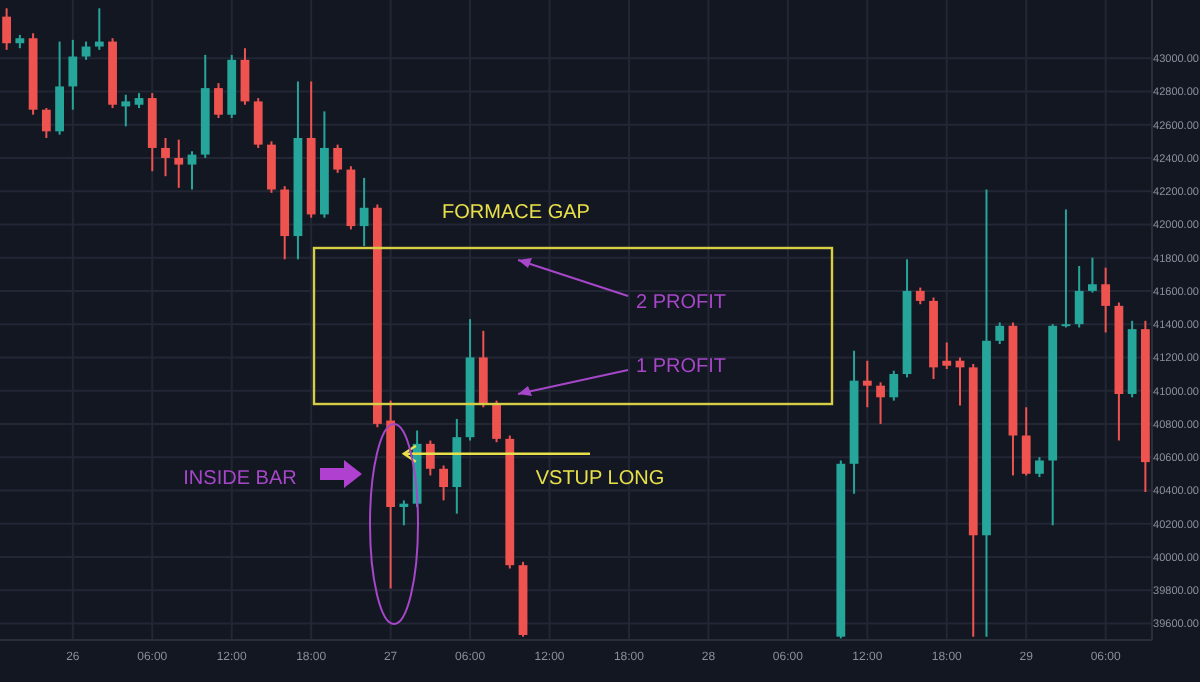 The width and height of the screenshot is (1200, 682). I want to click on annotation: FORMACE GAP, so click(516, 213).